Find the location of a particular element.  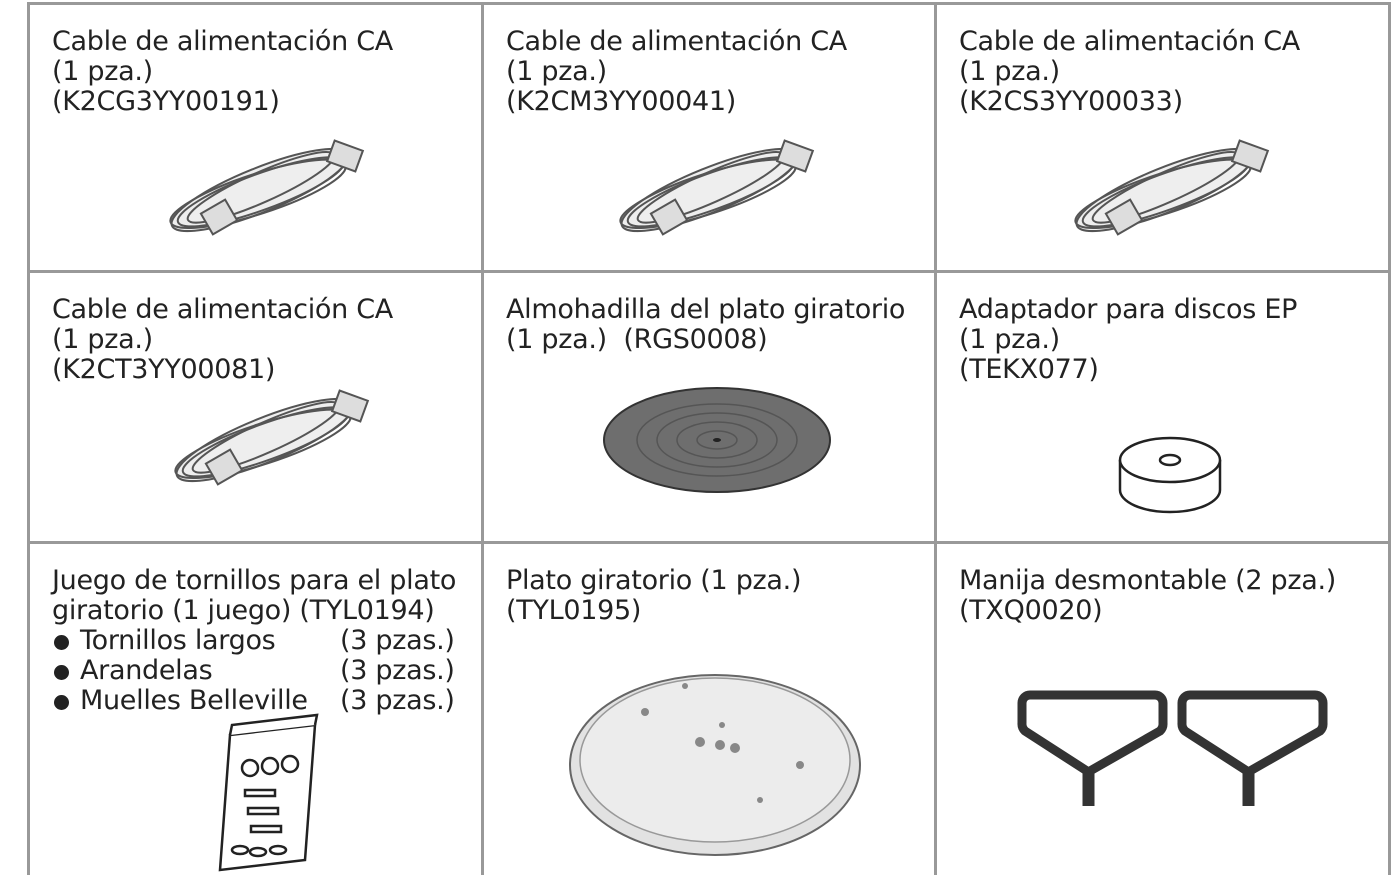

cell-text: Adaptador para discos EP is located at coordinates (1128, 309).